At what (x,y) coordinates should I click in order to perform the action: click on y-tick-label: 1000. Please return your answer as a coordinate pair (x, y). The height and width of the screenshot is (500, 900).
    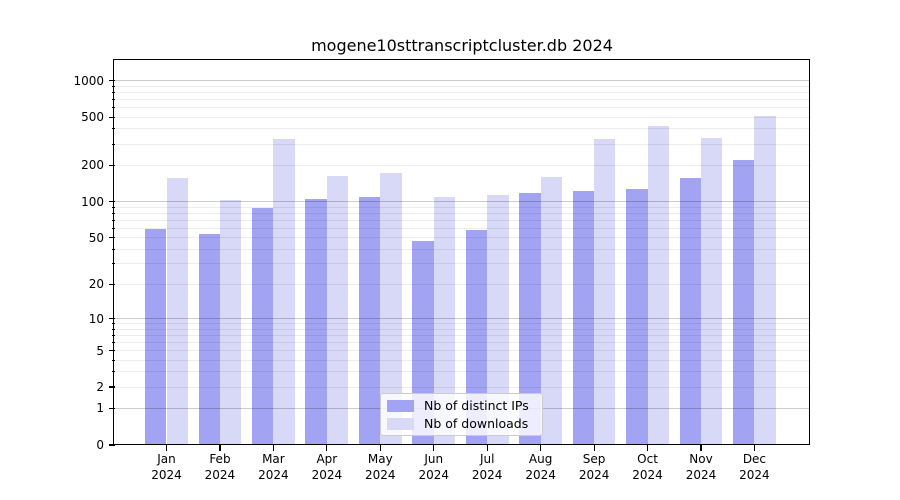
    Looking at the image, I should click on (88, 80).